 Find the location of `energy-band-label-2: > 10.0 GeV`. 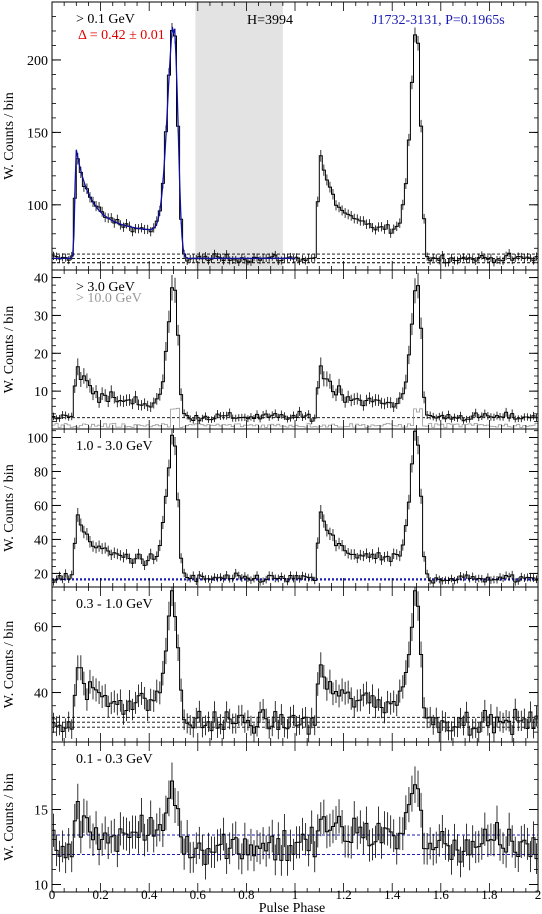

energy-band-label-2: > 10.0 GeV is located at coordinates (109, 298).